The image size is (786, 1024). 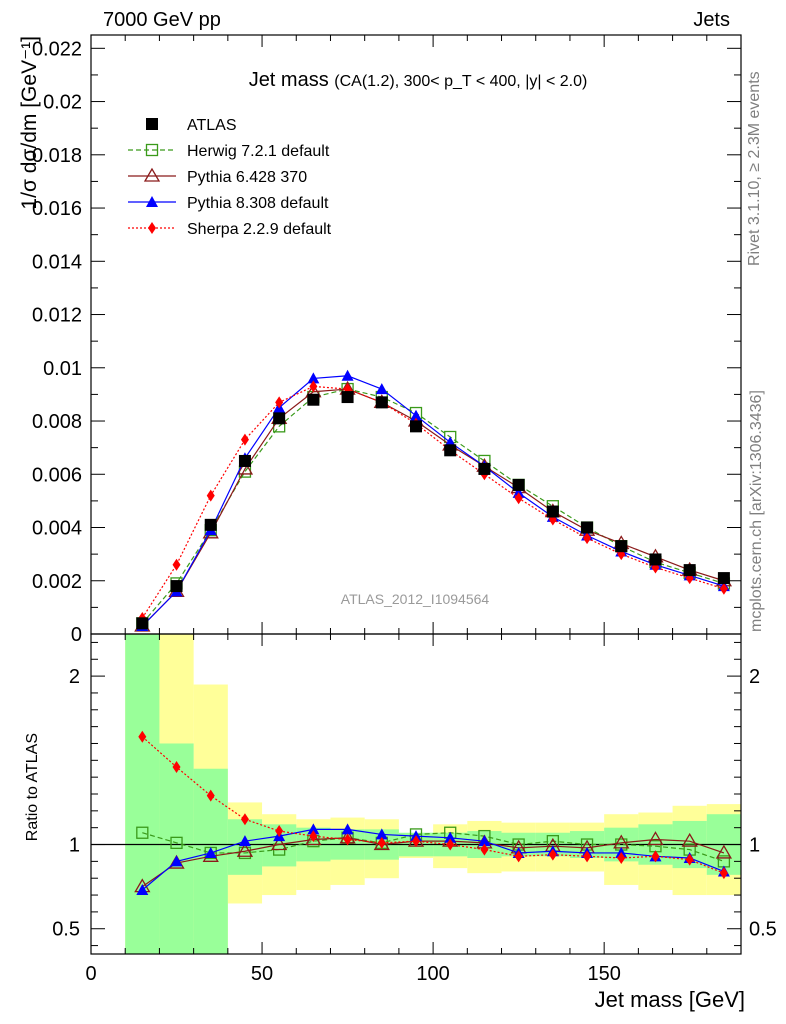 I want to click on x-tick-label: 150, so click(x=603, y=974).